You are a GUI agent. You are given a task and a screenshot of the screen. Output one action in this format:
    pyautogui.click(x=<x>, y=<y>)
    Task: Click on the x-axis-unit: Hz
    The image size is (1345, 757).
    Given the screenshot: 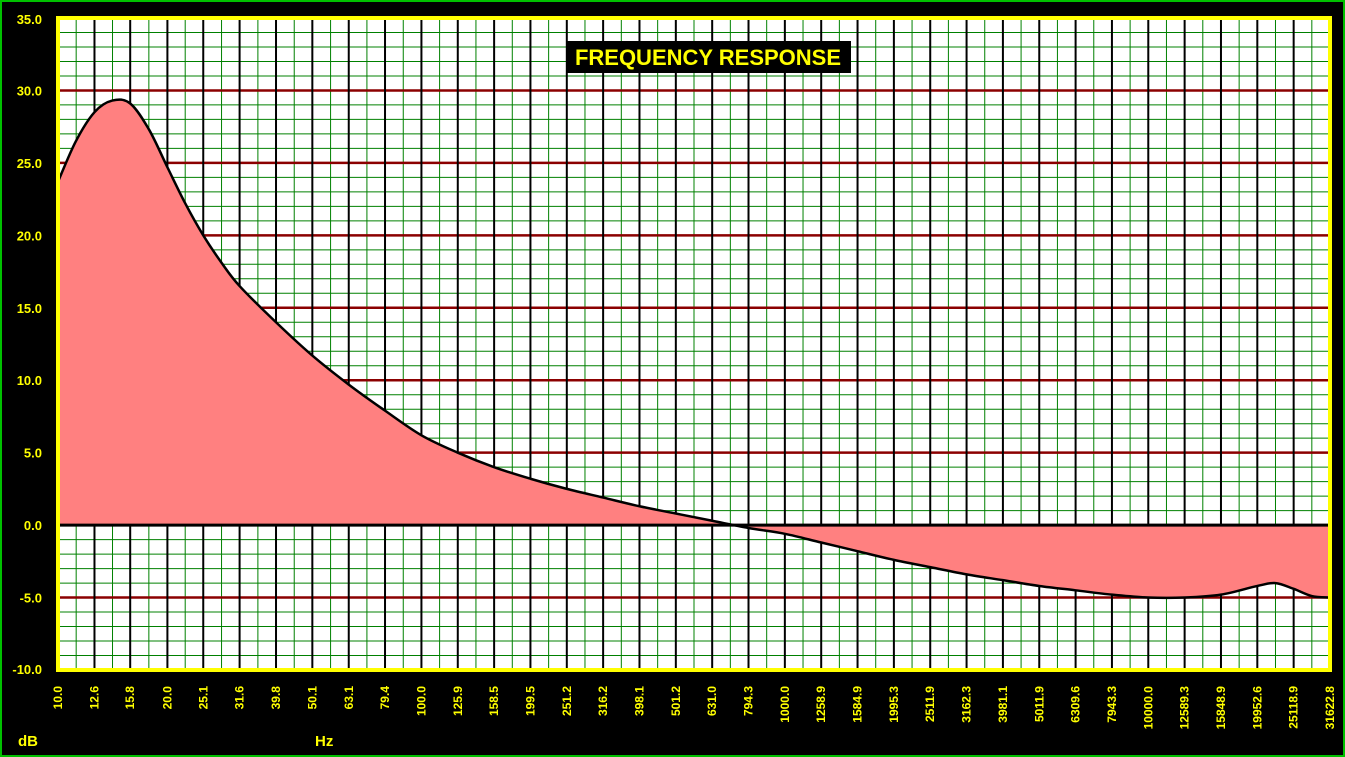 What is the action you would take?
    pyautogui.click(x=324, y=741)
    